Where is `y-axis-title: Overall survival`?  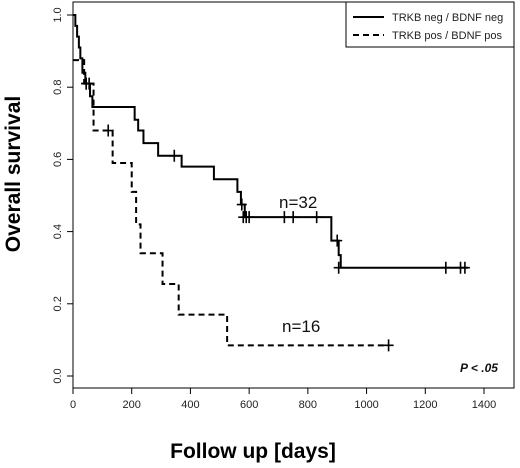
y-axis-title: Overall survival is located at coordinates (13, 174).